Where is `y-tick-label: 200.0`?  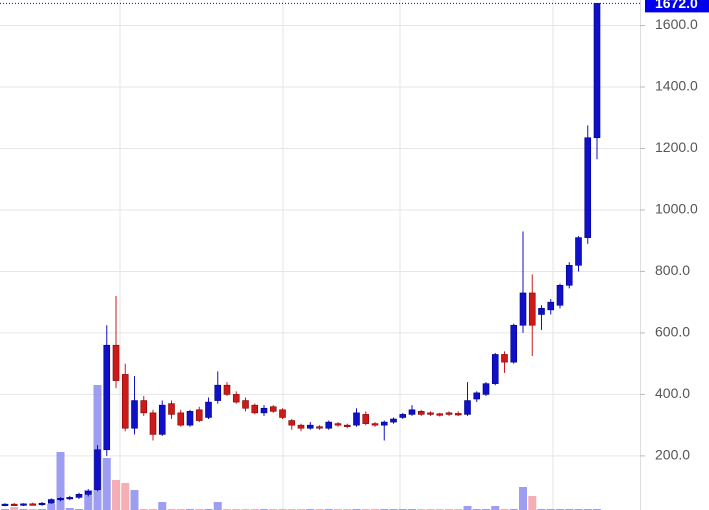
y-tick-label: 200.0 is located at coordinates (672, 455).